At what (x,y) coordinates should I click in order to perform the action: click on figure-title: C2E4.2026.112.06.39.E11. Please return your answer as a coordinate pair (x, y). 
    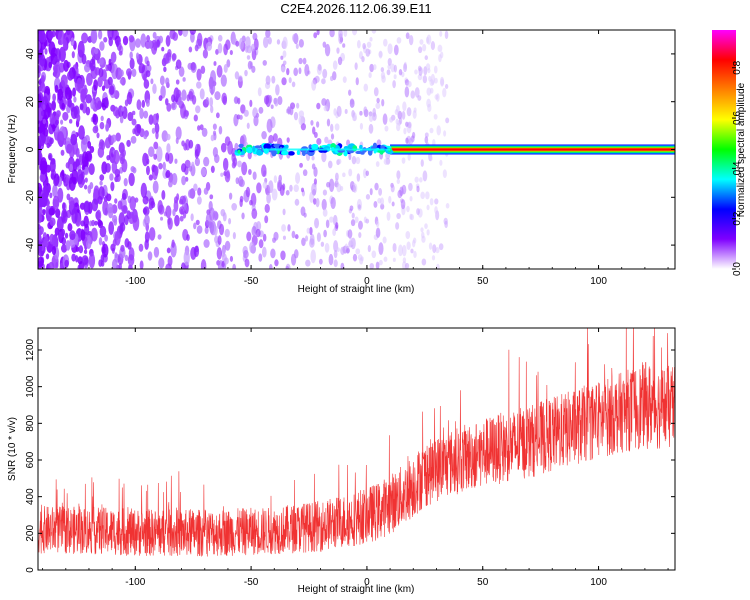
    Looking at the image, I should click on (355, 8).